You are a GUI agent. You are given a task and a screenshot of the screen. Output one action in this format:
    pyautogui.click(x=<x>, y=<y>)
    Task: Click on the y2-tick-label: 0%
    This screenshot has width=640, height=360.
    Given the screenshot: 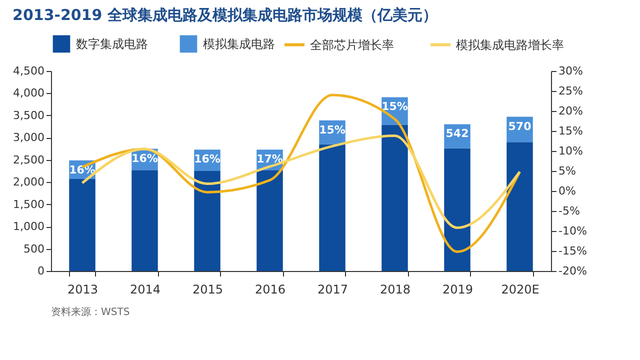 What is the action you would take?
    pyautogui.click(x=567, y=191)
    